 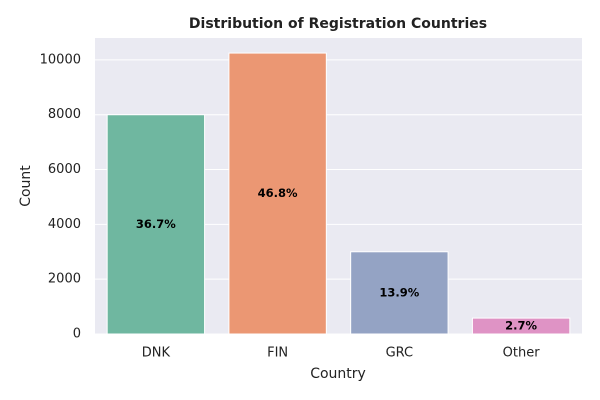 I want to click on percentage-label: 46.8%, so click(x=278, y=193).